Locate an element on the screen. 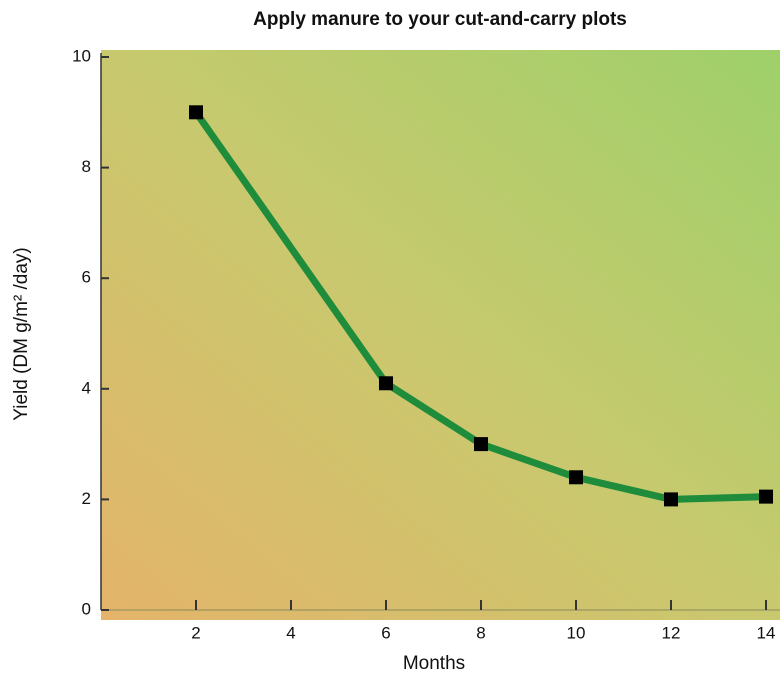 The width and height of the screenshot is (780, 679). y-tick-label: 2 is located at coordinates (86, 498).